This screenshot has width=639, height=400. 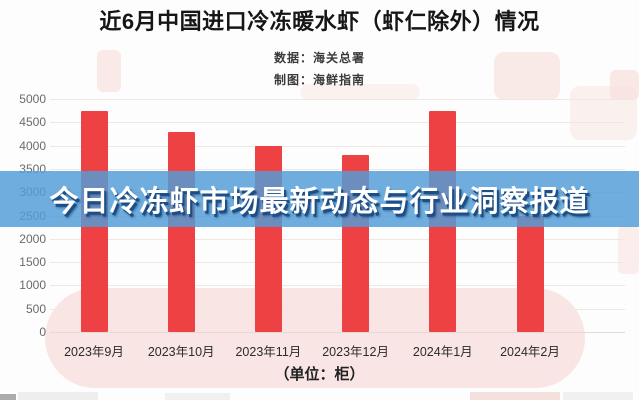 What do you see at coordinates (355, 352) in the screenshot?
I see `x-axis-tick-label: 2023年12月` at bounding box center [355, 352].